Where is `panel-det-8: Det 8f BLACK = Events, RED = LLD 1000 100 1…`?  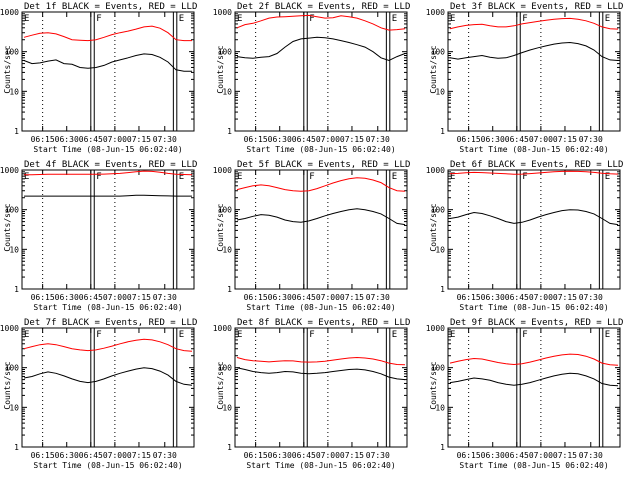
panel-det-8: Det 8f BLACK = Events, RED = LLD 1000 100 1… is located at coordinates (312, 394).